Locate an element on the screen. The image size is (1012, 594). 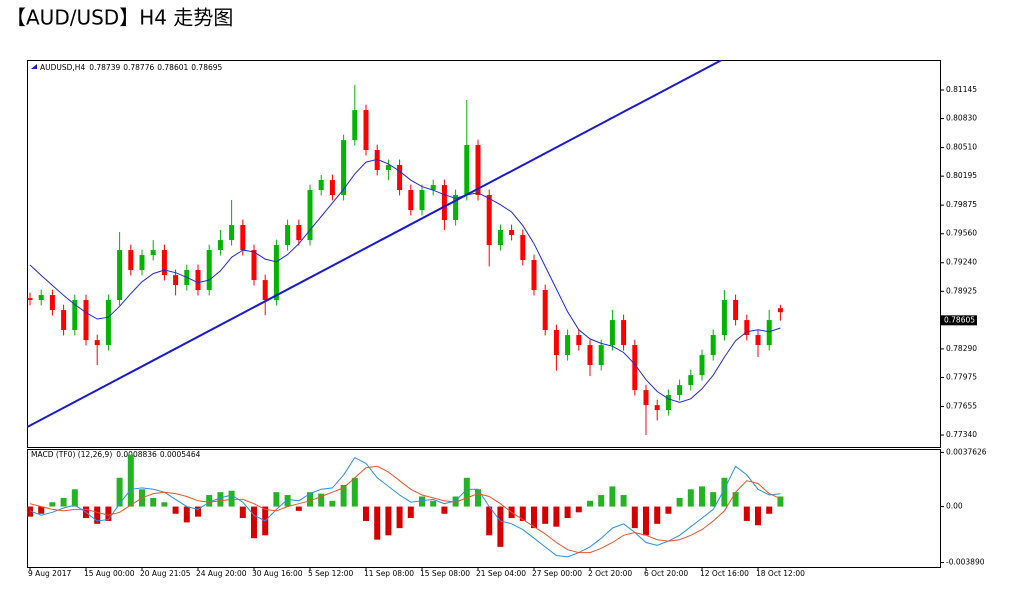
x-tick-label: 20 Aug 21:05 is located at coordinates (165, 573).